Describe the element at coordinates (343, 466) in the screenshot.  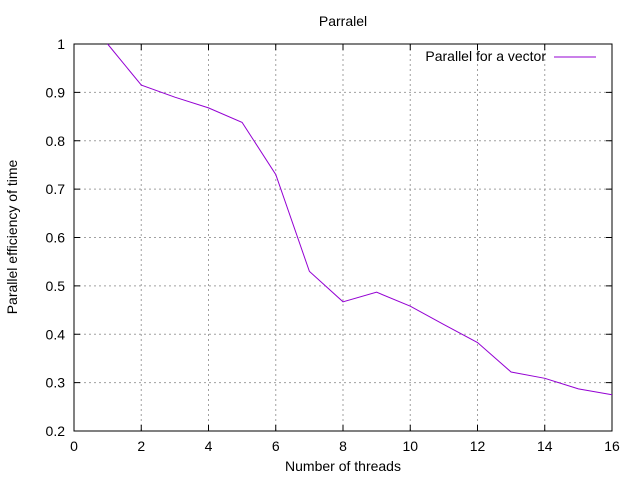
I see `x-axis-title: Number of threads` at that location.